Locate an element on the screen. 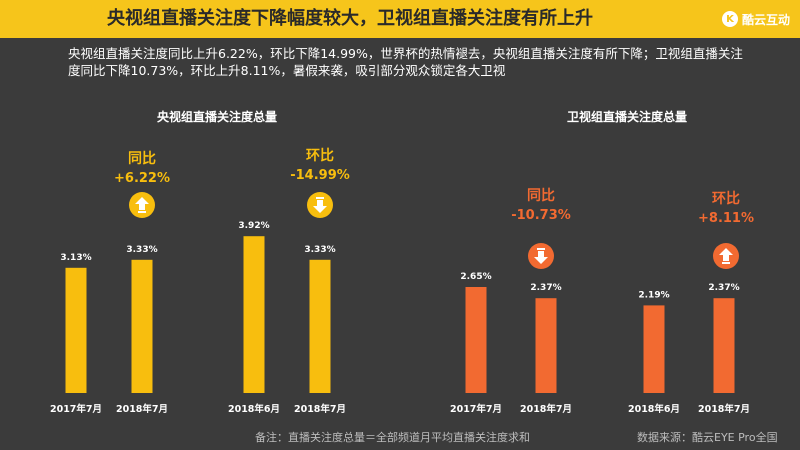 Image resolution: width=800 pixels, height=450 pixels. footer-source: 数据来源：酷云EYE Pro全国 is located at coordinates (707, 437).